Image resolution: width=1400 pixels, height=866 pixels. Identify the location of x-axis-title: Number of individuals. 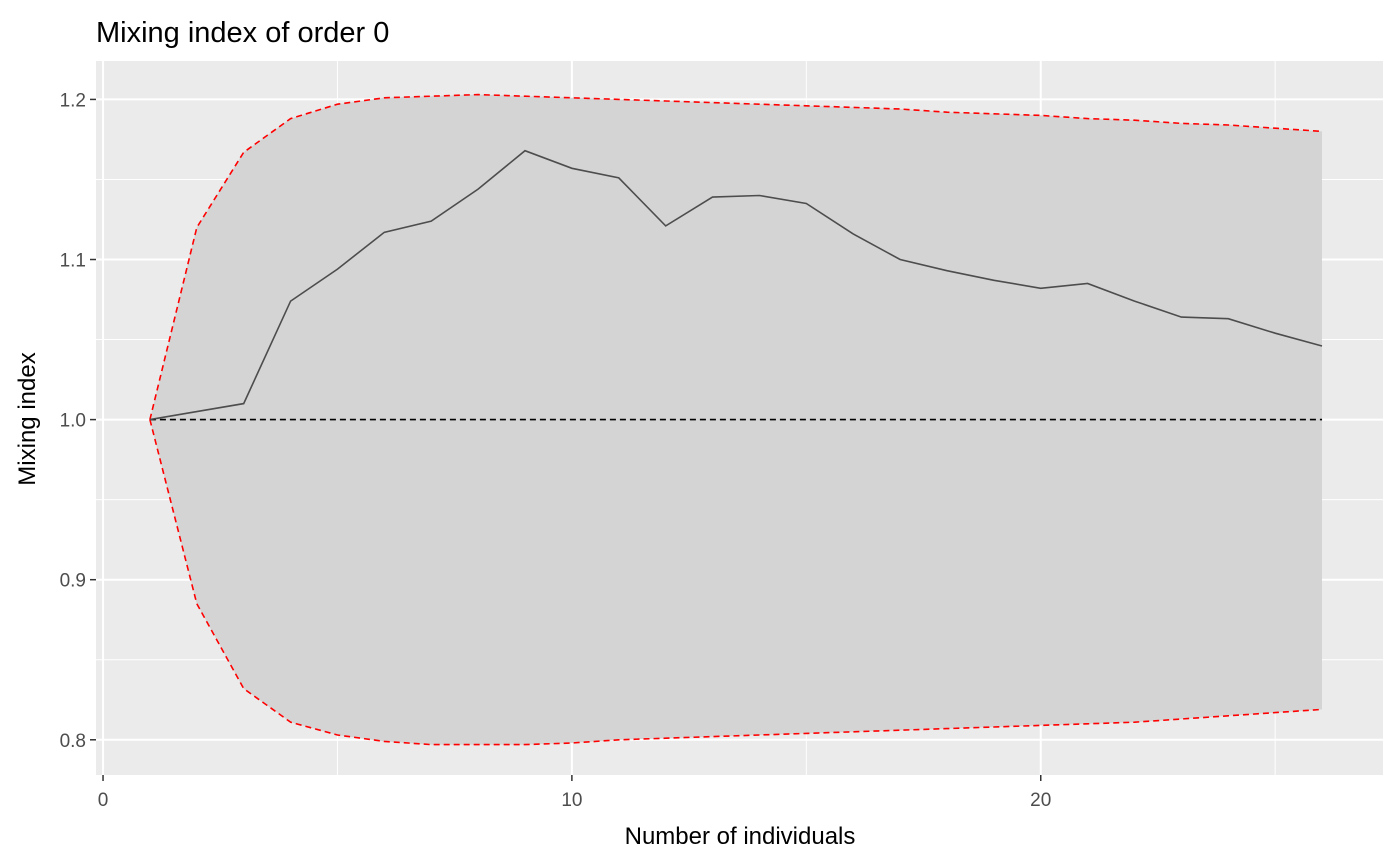
(740, 836).